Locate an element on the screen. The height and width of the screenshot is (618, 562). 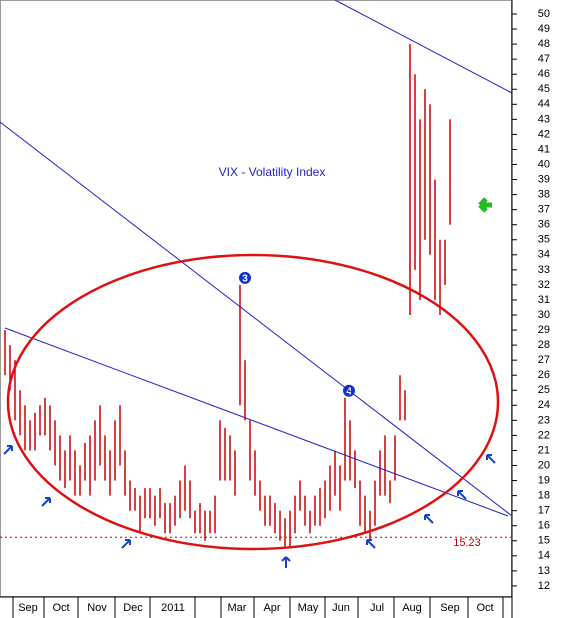
y-tick-label: 16 is located at coordinates (544, 526).